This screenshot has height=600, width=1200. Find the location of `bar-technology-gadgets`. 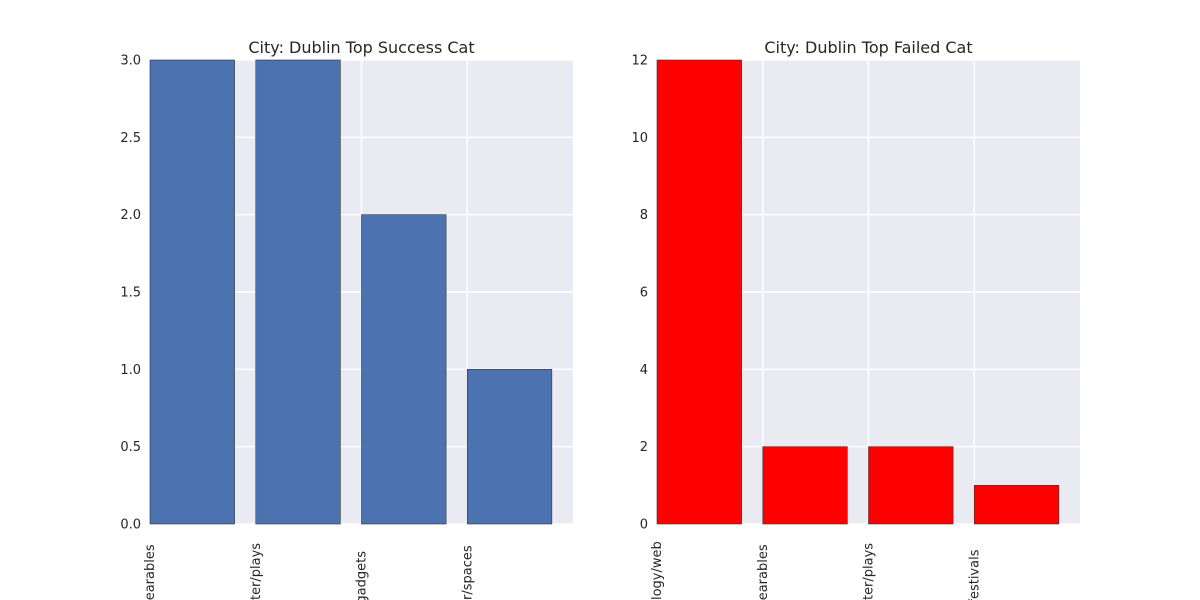

bar-technology-gadgets is located at coordinates (404, 369).